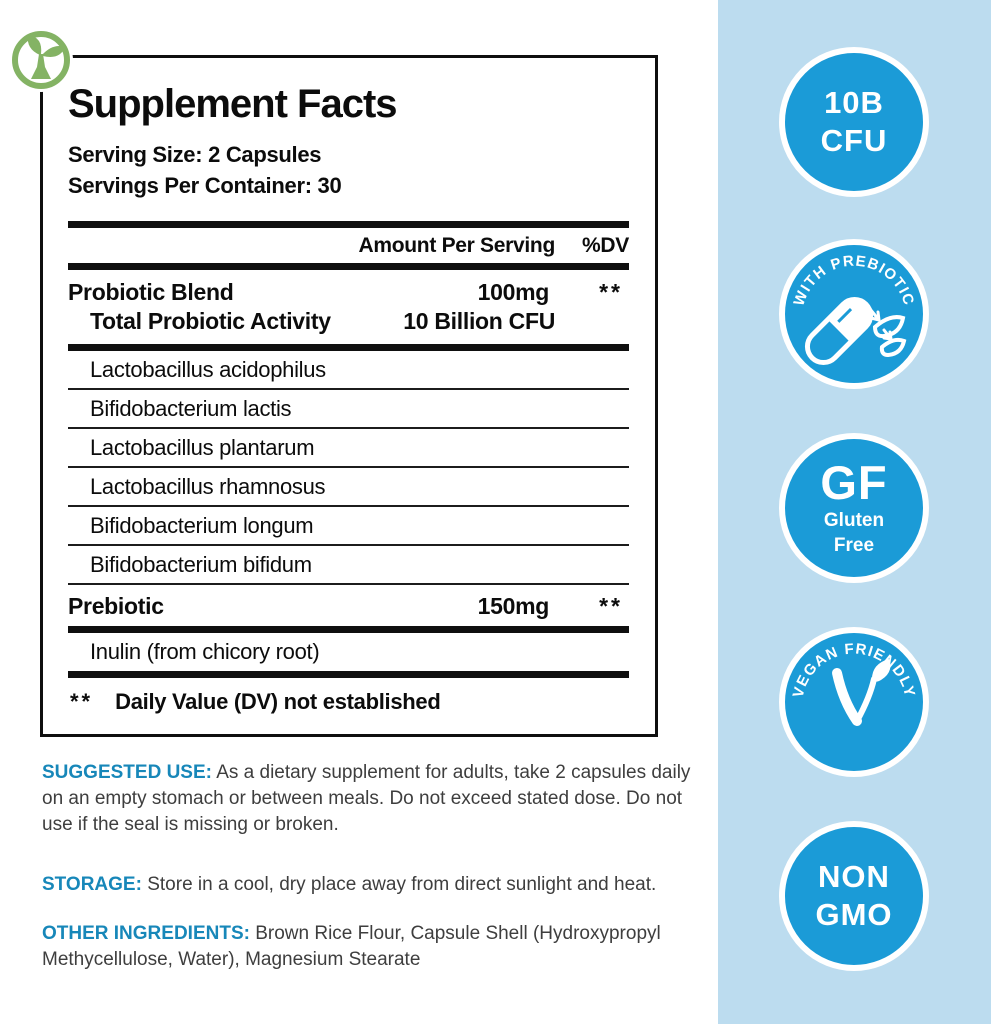  Describe the element at coordinates (127, 772) in the screenshot. I see `suggested-use-label: SUGGESTED USE:` at that location.